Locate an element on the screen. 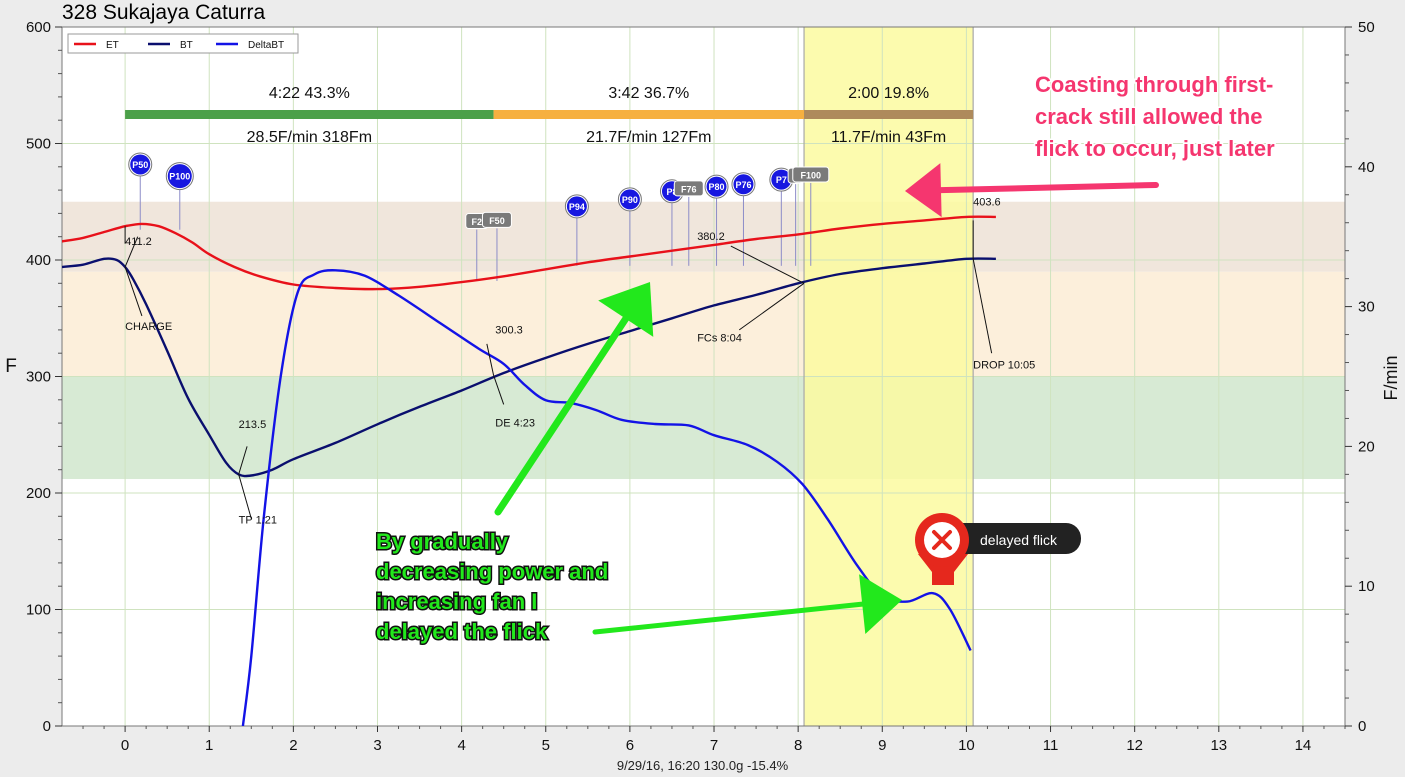  green-annotation-line: delayed the flick is located at coordinates (462, 631).